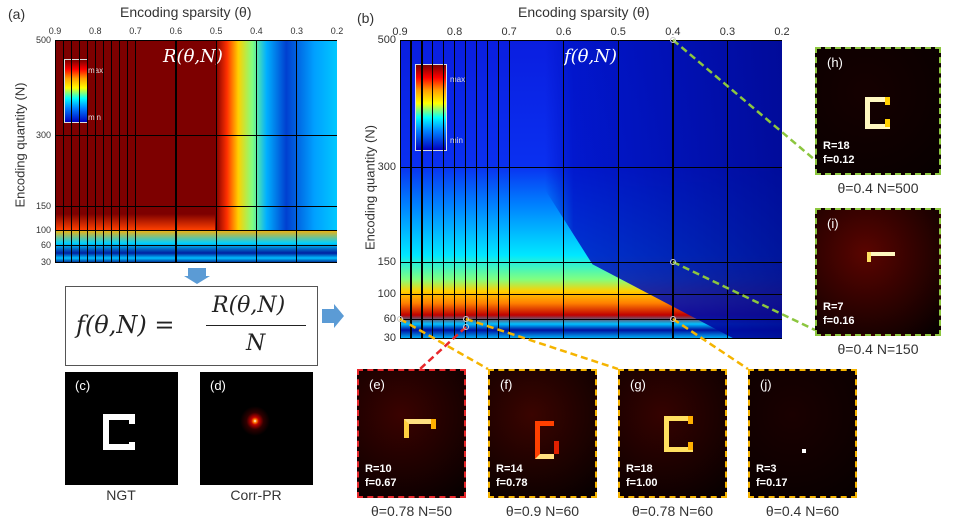  I want to click on f-value: f=0.78, so click(512, 483).